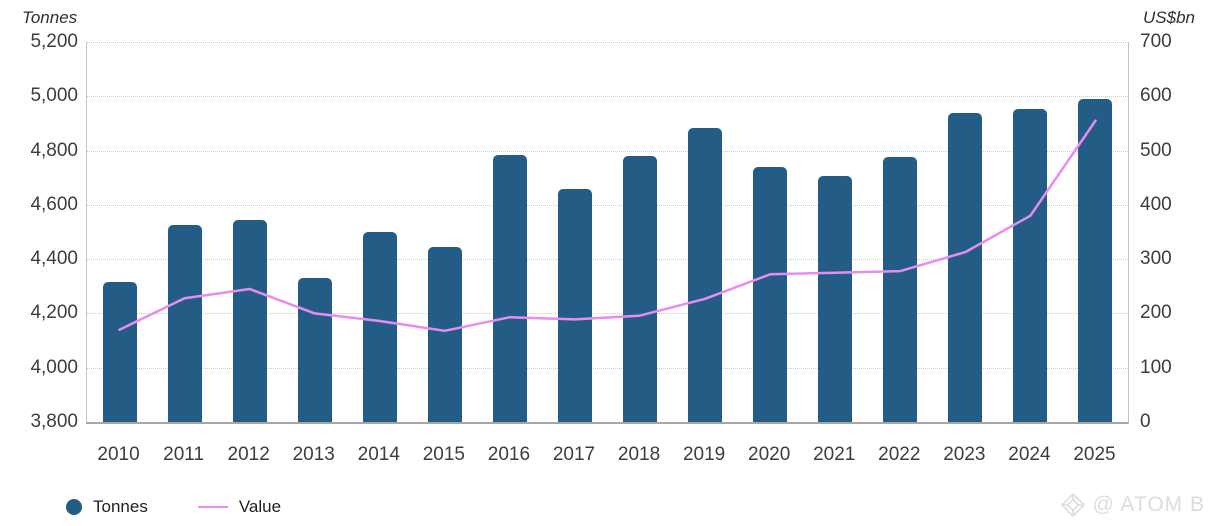 Image resolution: width=1219 pixels, height=526 pixels. I want to click on bar-2014, so click(379, 327).